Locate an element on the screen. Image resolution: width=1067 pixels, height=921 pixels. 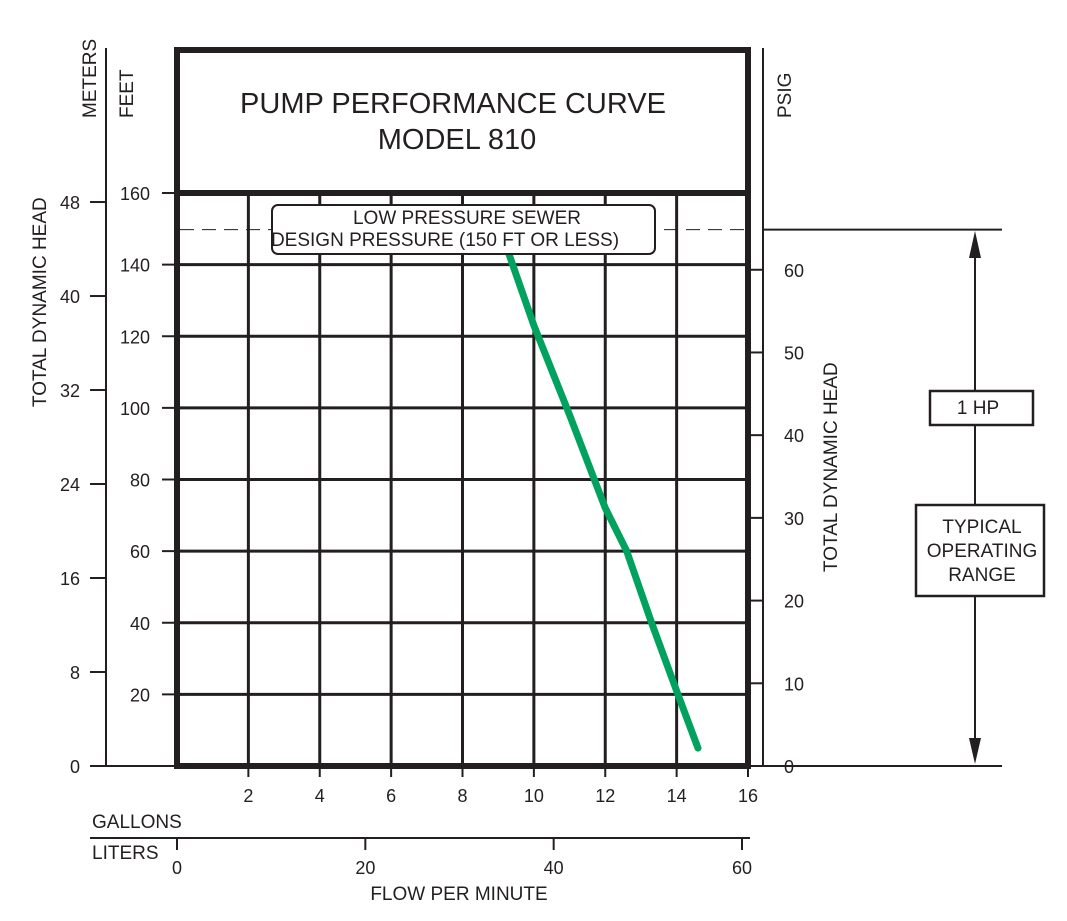
design-pressure-box is located at coordinates (463, 229).